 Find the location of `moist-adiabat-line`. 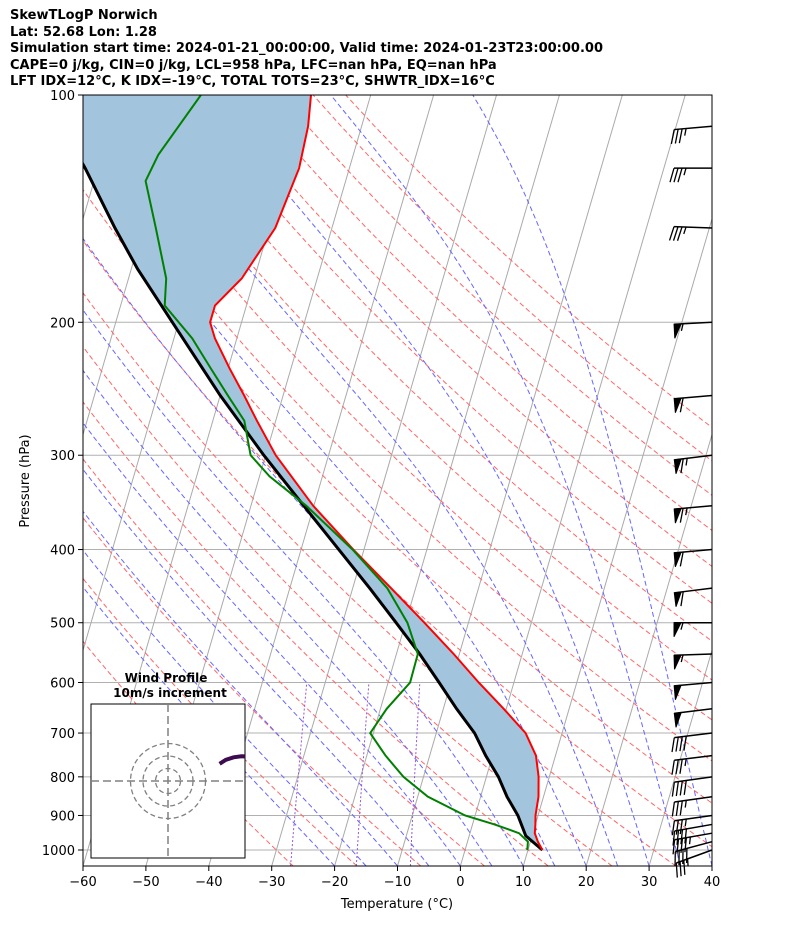

moist-adiabat-line is located at coordinates (209, 726).